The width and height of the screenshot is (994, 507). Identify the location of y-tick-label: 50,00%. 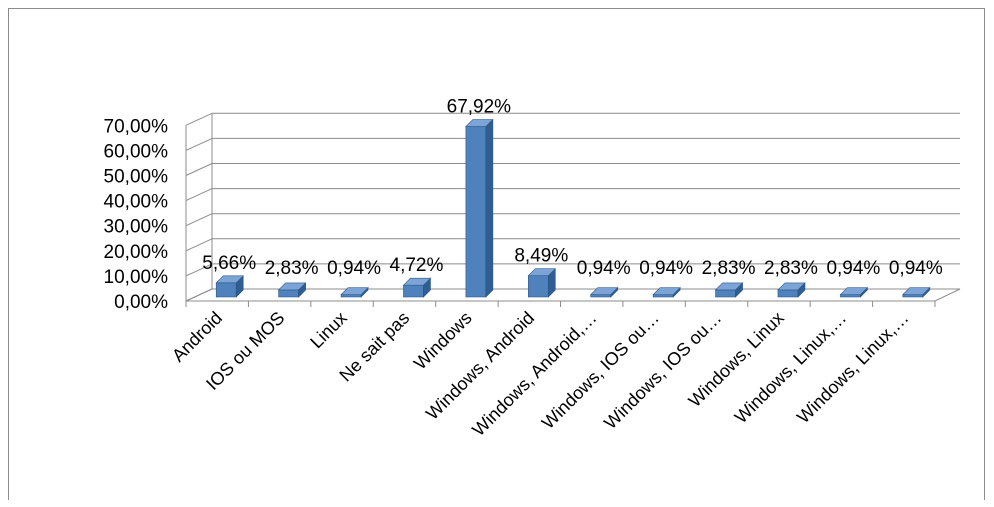
(136, 177).